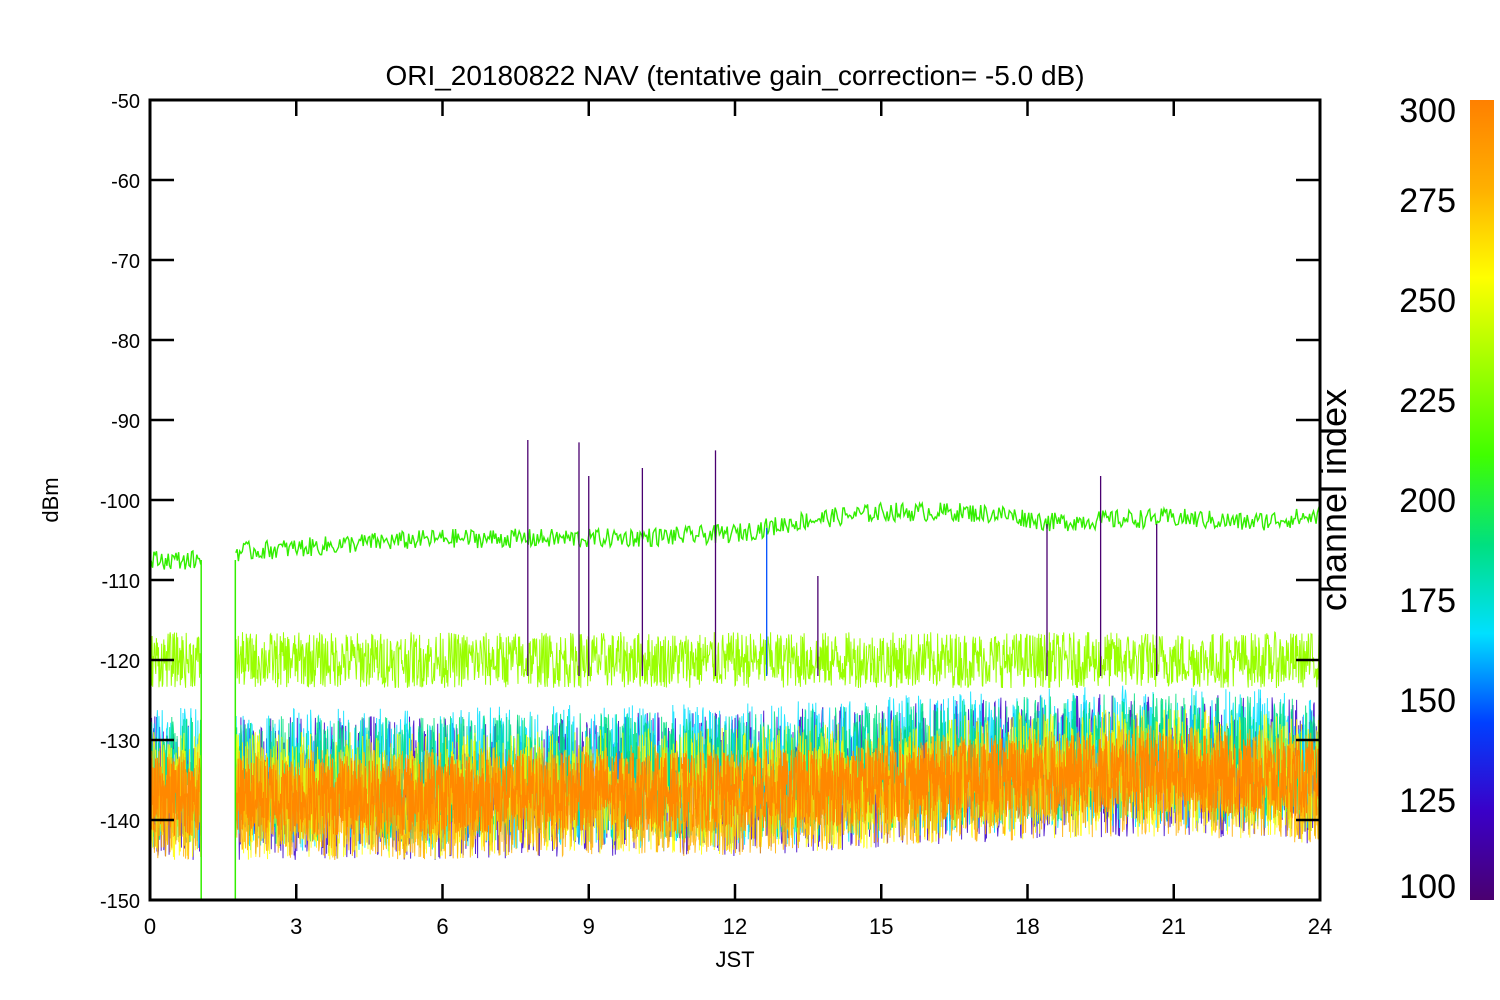 Image resolution: width=1500 pixels, height=1000 pixels. What do you see at coordinates (125, 342) in the screenshot?
I see `y-tick-label: -80` at bounding box center [125, 342].